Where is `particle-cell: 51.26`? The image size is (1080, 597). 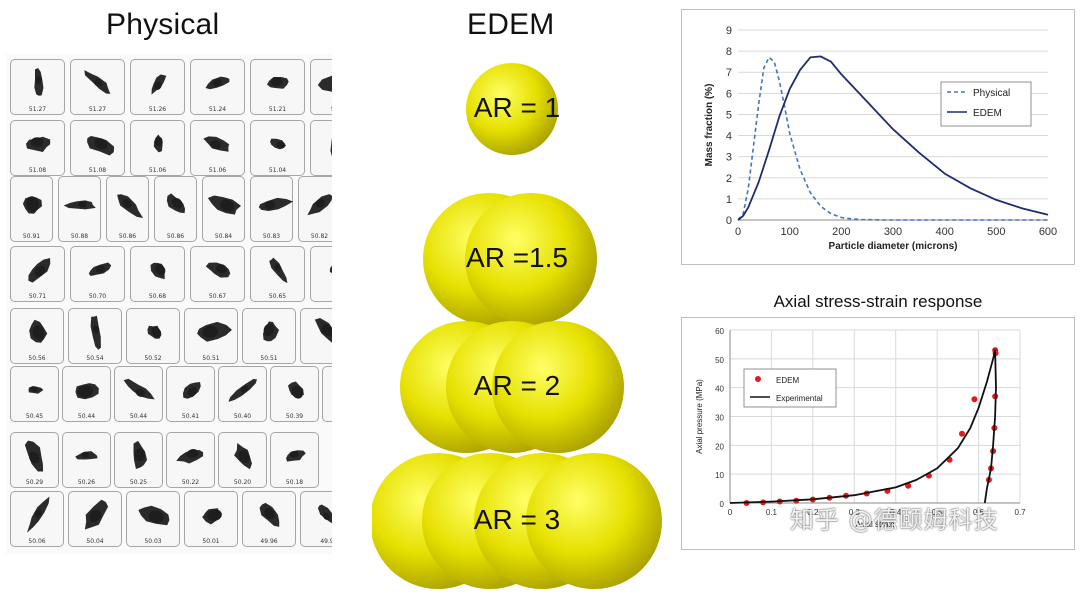 particle-cell: 51.26 is located at coordinates (157, 87).